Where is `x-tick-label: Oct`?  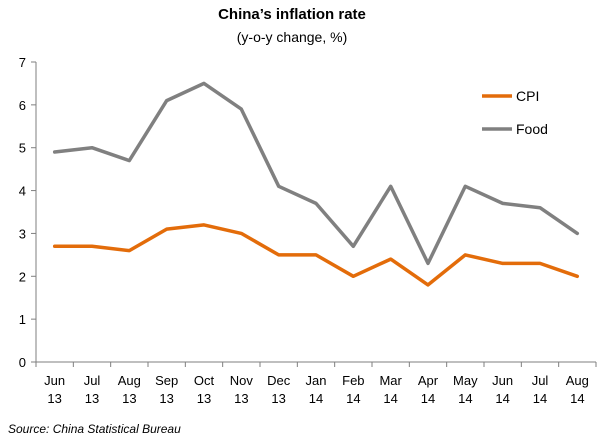 x-tick-label: Oct is located at coordinates (204, 380).